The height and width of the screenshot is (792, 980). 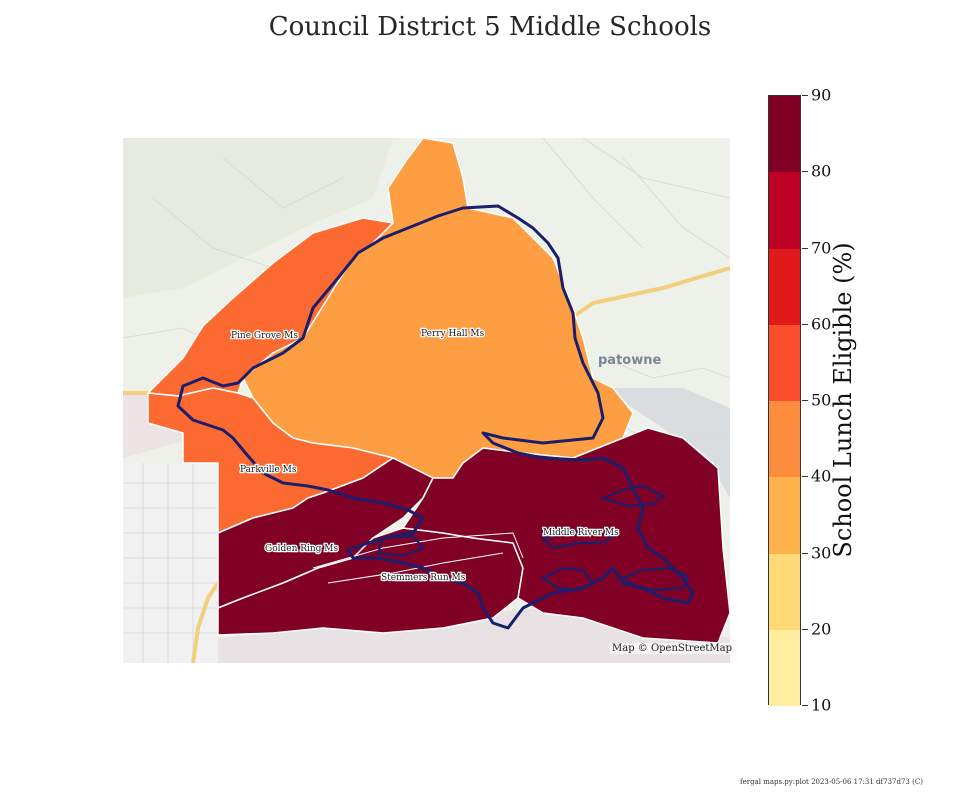 I want to click on town-label-0: patowne, so click(x=629, y=360).